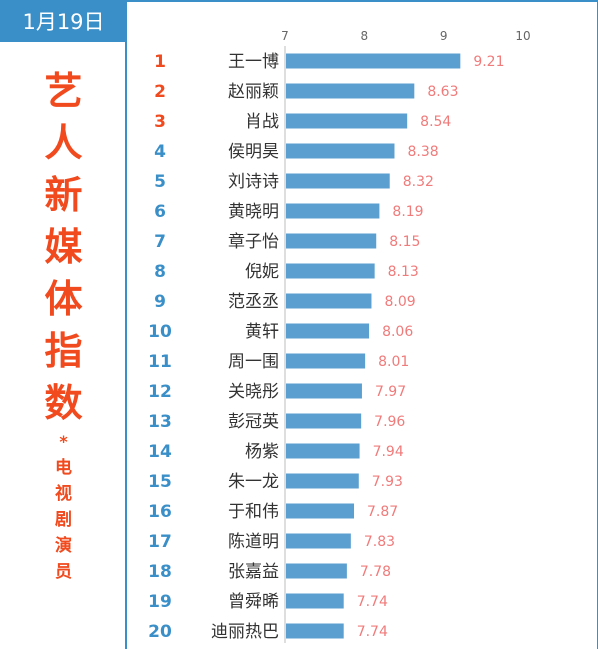 This screenshot has width=598, height=649. I want to click on value-label: 8.01, so click(393, 362).